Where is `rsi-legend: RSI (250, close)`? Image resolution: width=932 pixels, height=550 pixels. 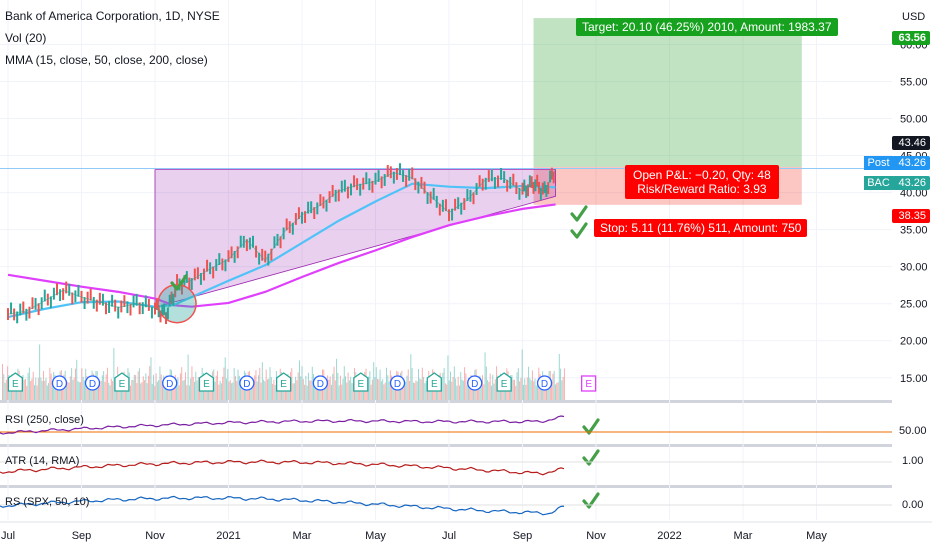 rsi-legend: RSI (250, close) is located at coordinates (44, 420).